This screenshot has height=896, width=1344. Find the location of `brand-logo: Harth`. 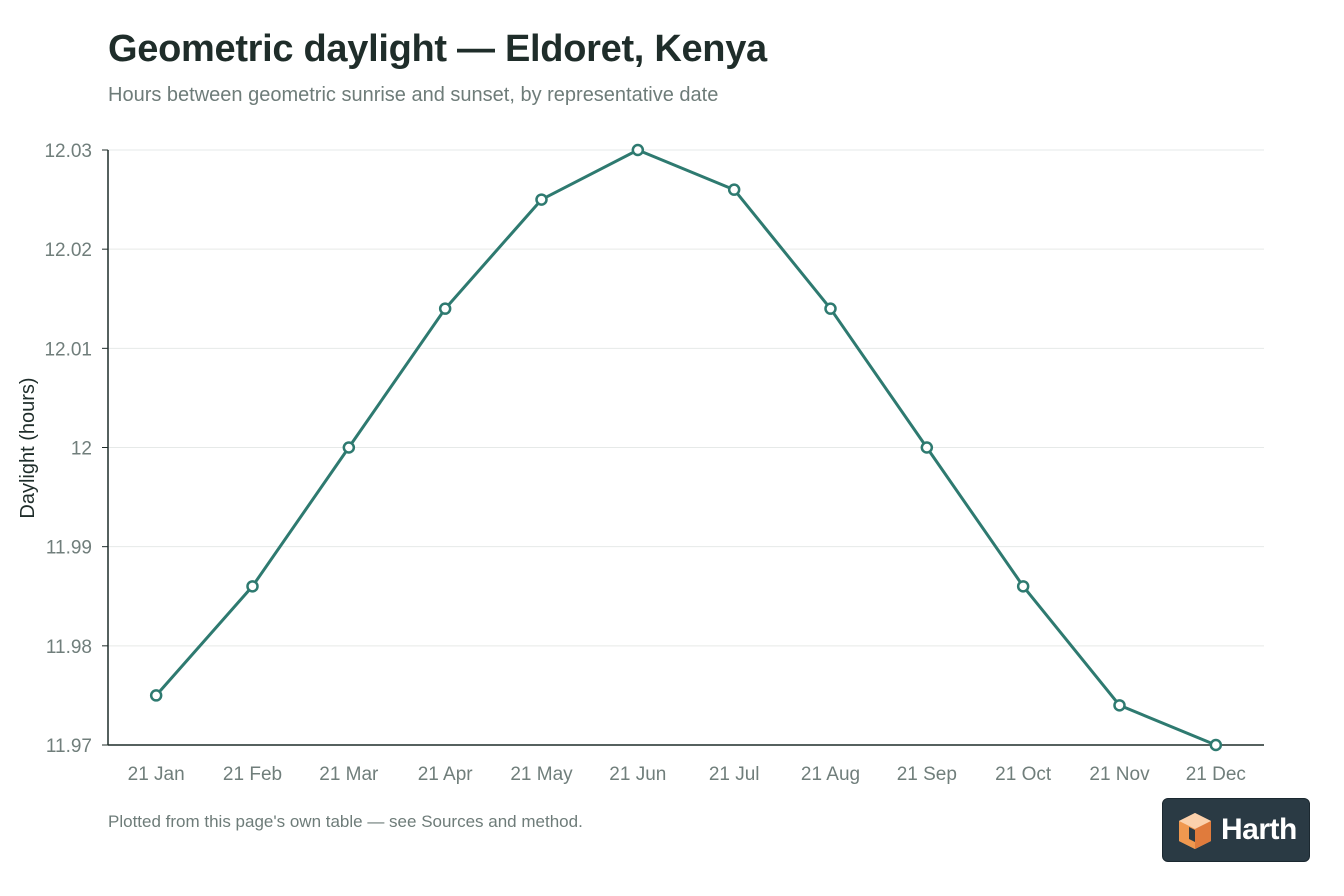

brand-logo: Harth is located at coordinates (1236, 830).